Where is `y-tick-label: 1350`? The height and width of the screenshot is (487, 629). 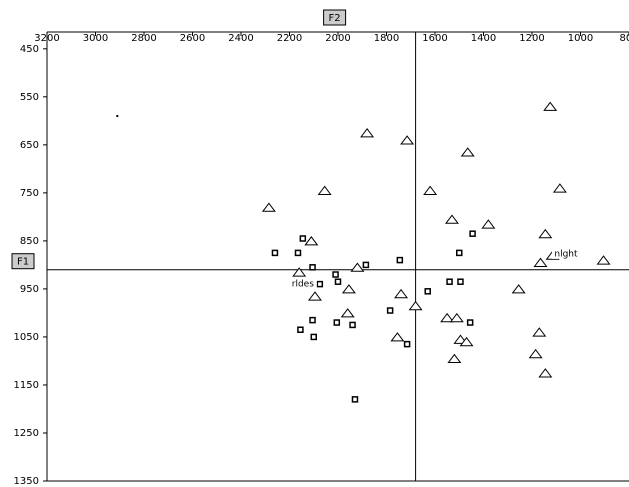 y-tick-label: 1350 is located at coordinates (26, 481).